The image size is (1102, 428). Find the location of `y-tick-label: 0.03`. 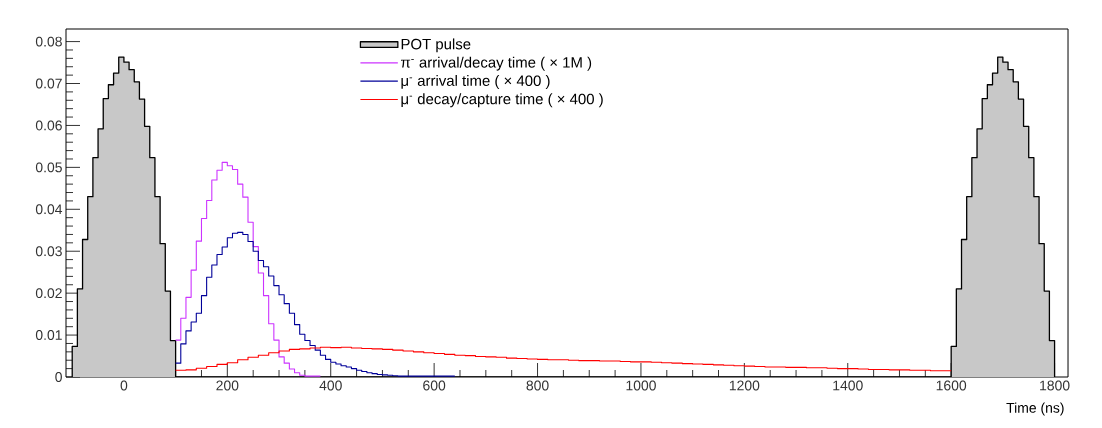

y-tick-label: 0.03 is located at coordinates (48, 251).